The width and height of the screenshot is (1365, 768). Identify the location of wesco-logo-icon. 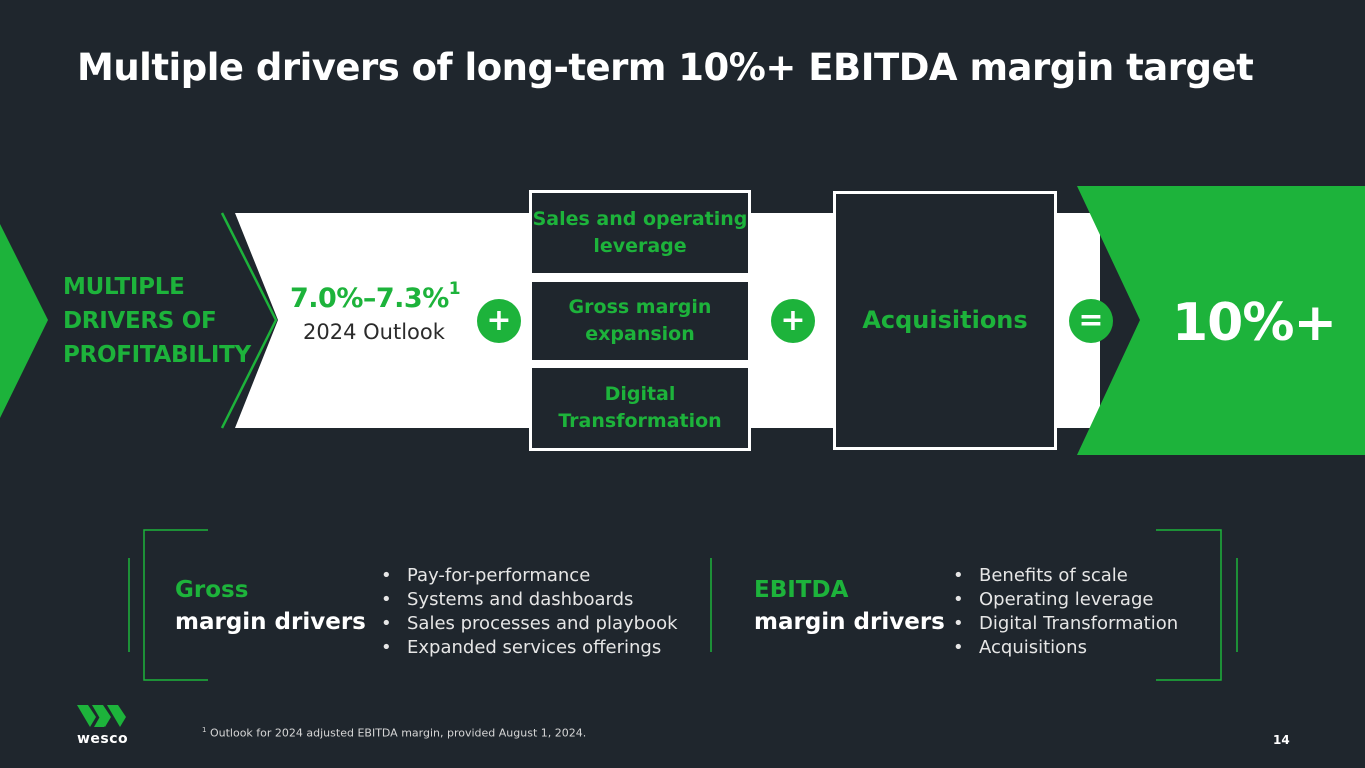
(101, 716).